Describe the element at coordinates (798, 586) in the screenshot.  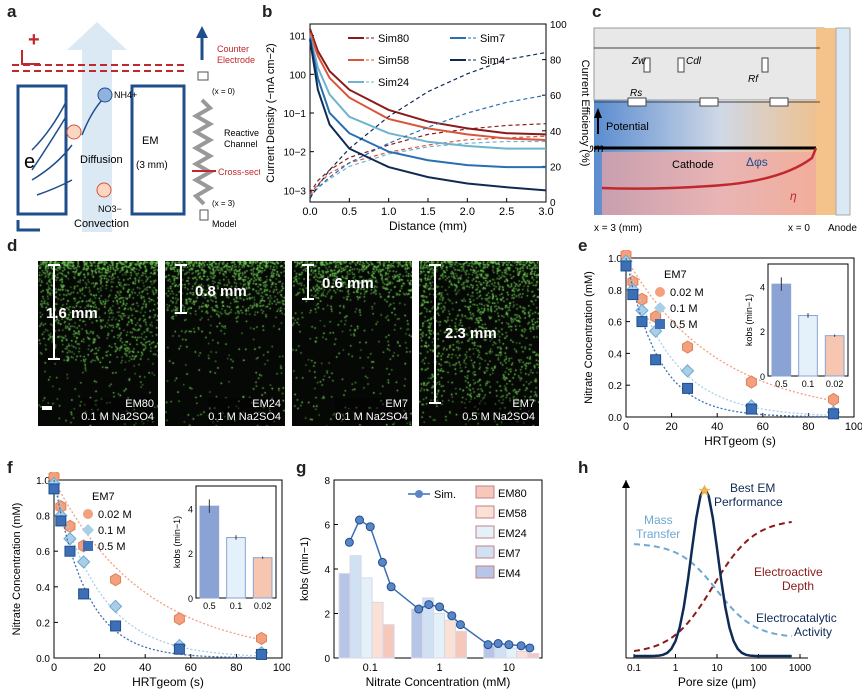
I see `annotation-depth-2: Depth` at that location.